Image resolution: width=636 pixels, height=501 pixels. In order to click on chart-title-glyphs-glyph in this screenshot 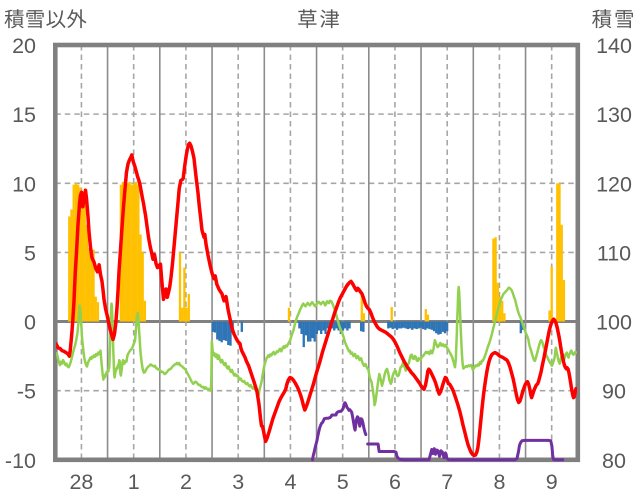, I will do `click(307, 19)`.